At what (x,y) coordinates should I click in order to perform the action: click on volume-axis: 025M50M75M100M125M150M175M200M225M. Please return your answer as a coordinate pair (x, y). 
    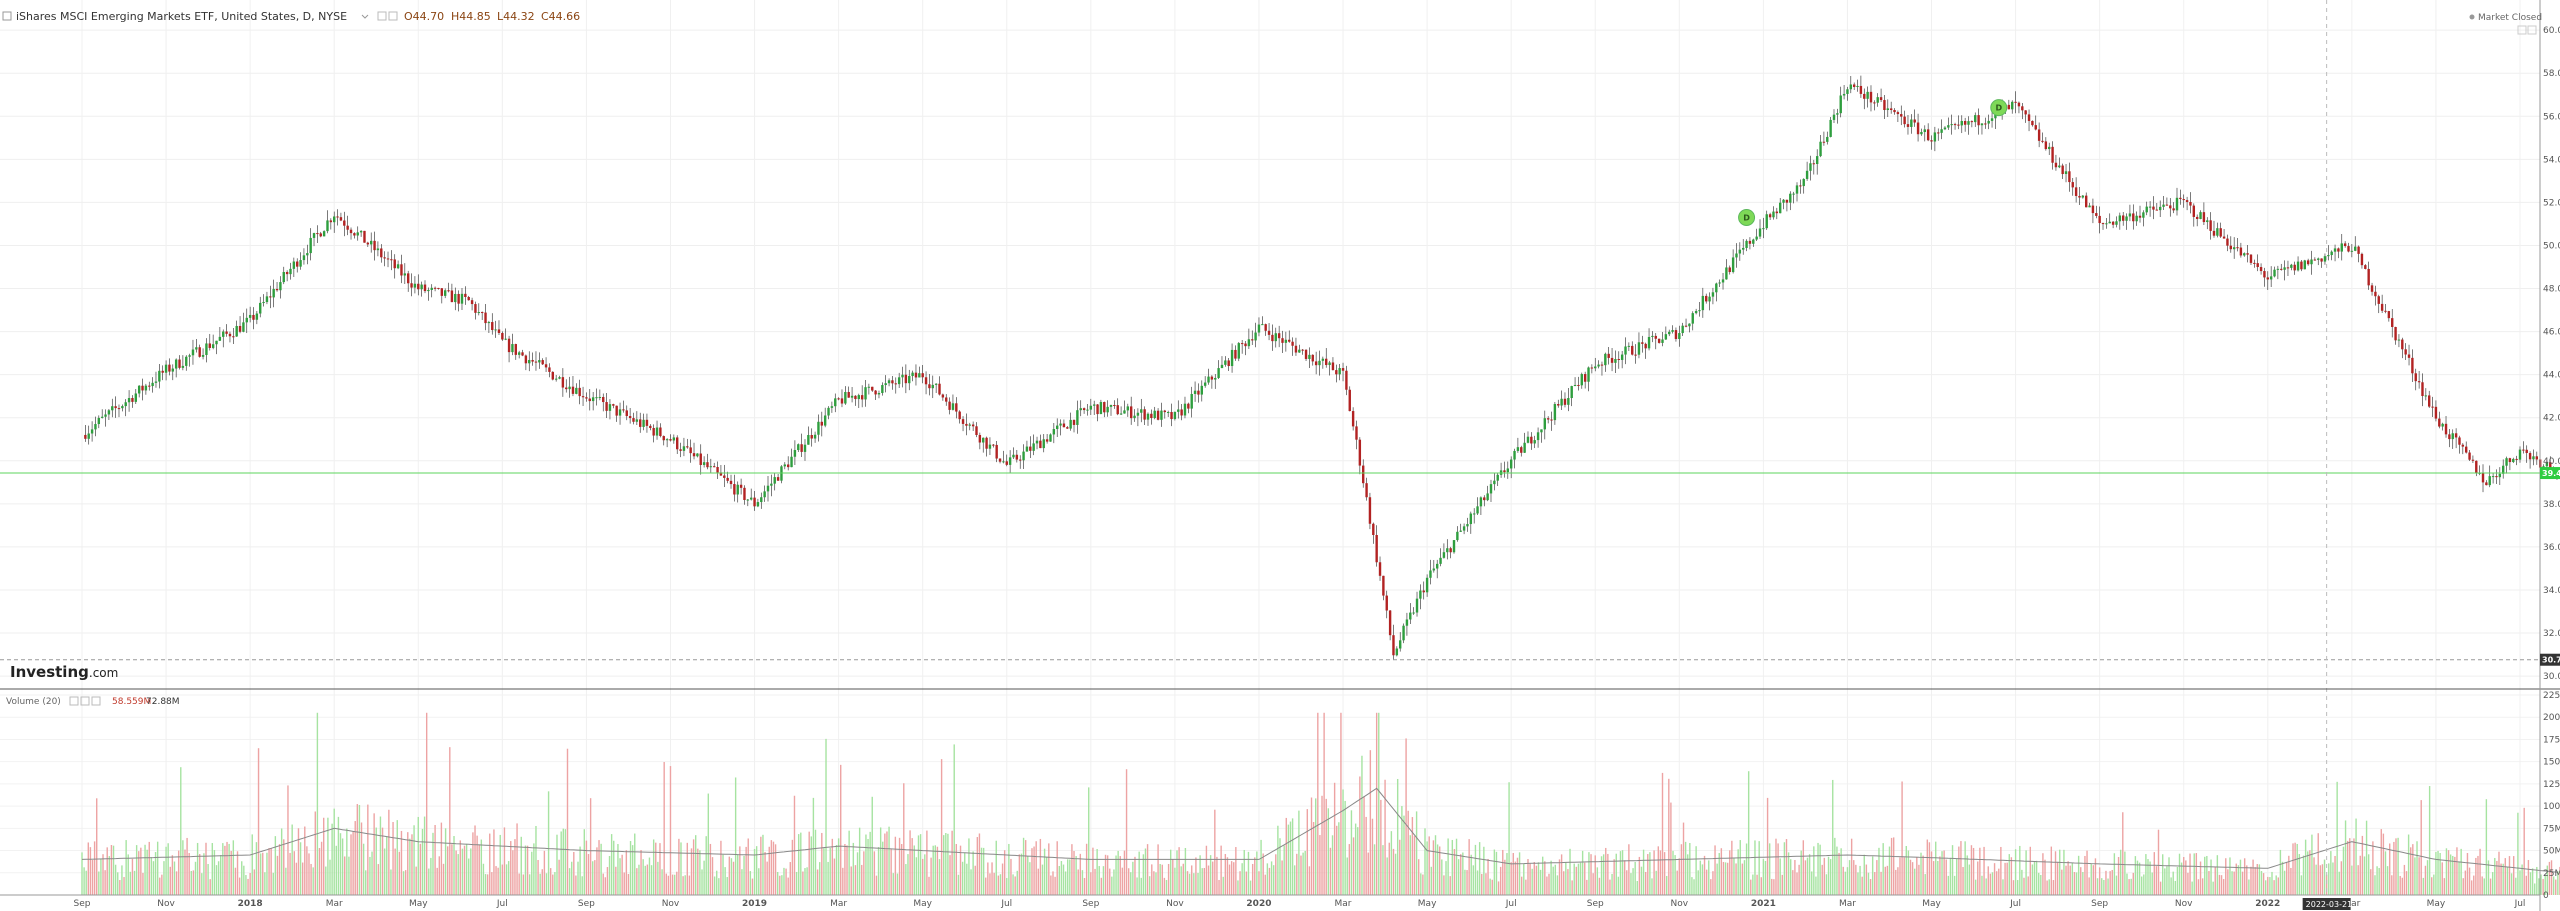
    Looking at the image, I should click on (2551, 796).